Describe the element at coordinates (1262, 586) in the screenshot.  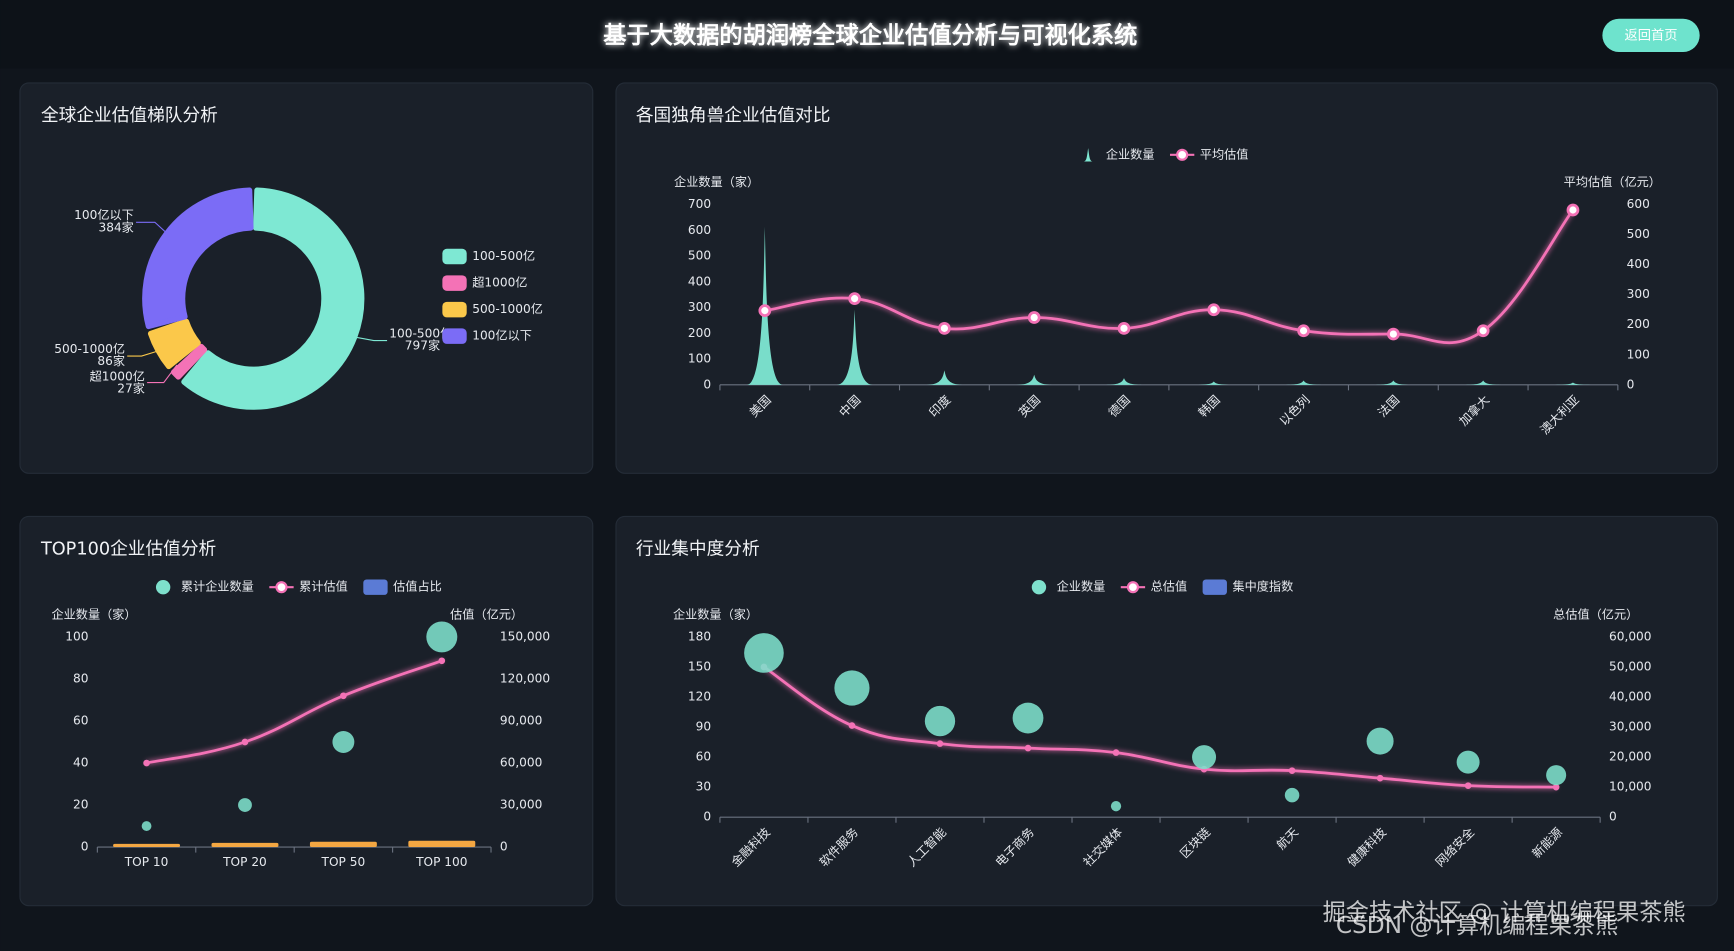
I see `legend-label: 集中度指数` at that location.